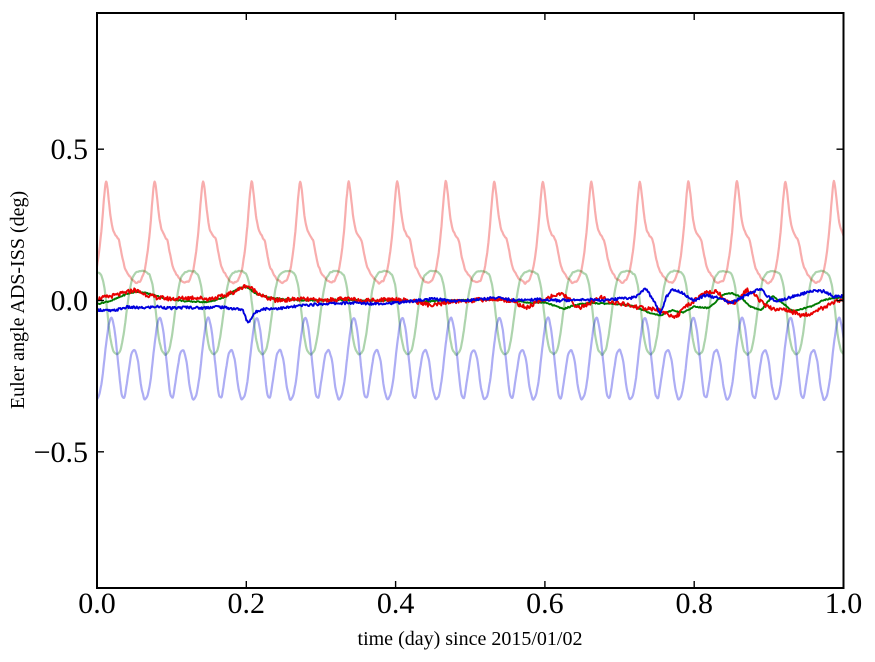 The width and height of the screenshot is (875, 662). What do you see at coordinates (694, 603) in the screenshot?
I see `x-tick-label: 0.8` at bounding box center [694, 603].